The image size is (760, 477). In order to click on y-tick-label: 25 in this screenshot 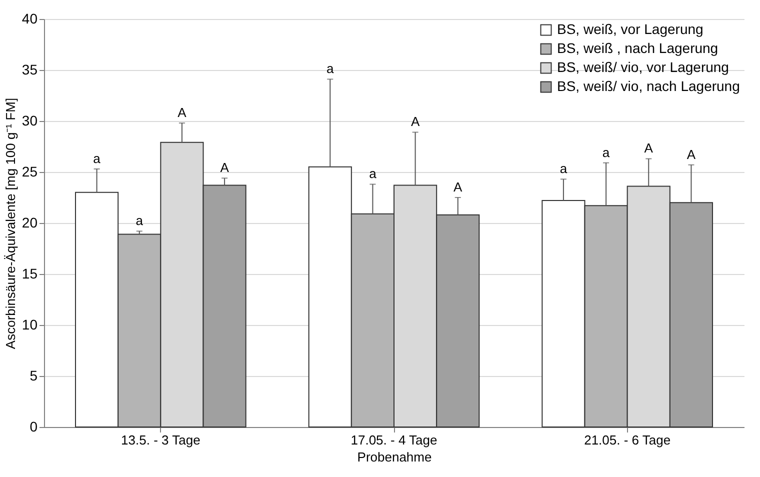, I will do `click(30, 172)`.